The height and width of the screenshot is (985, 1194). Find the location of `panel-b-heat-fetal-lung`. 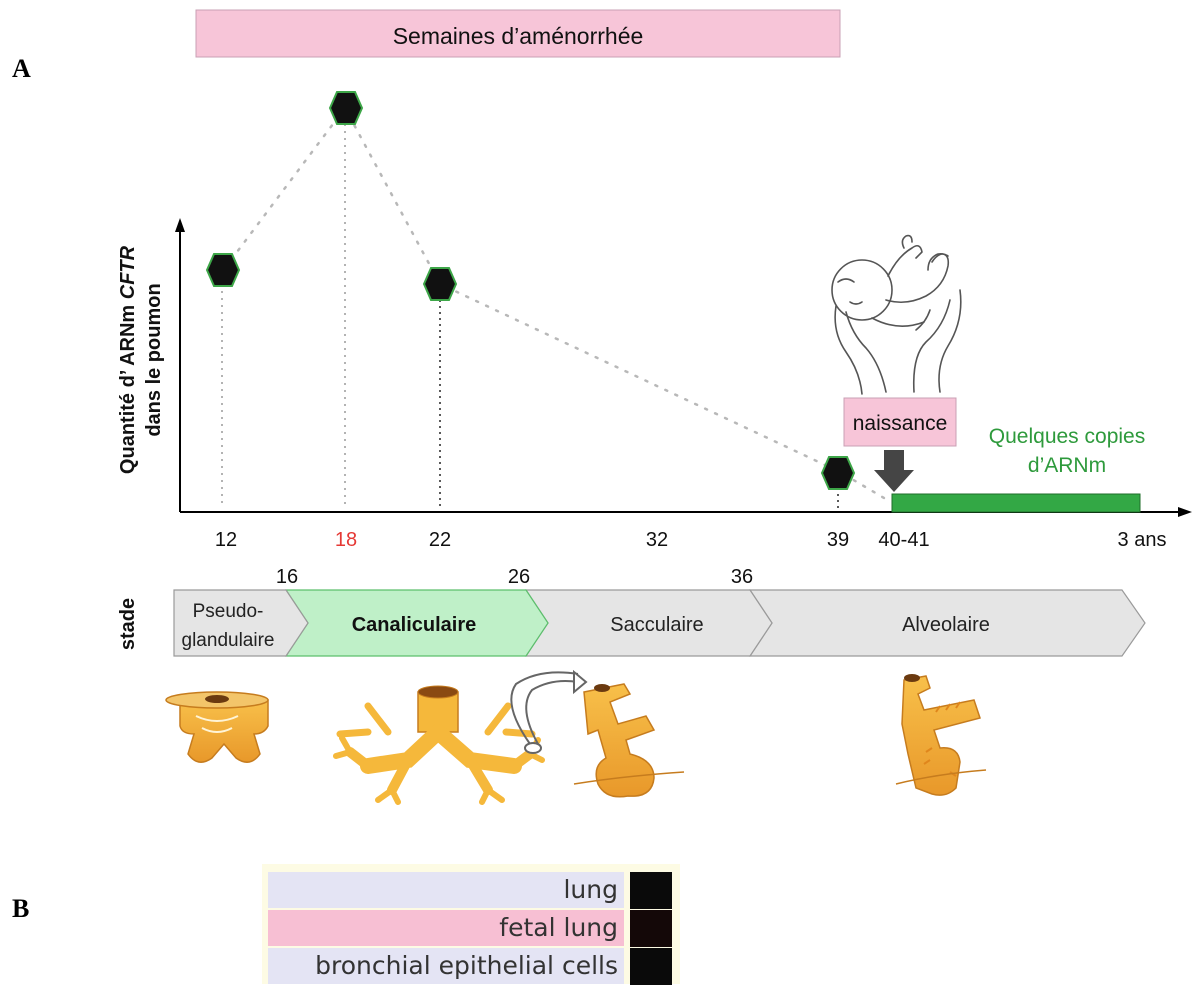

panel-b-heat-fetal-lung is located at coordinates (651, 928).